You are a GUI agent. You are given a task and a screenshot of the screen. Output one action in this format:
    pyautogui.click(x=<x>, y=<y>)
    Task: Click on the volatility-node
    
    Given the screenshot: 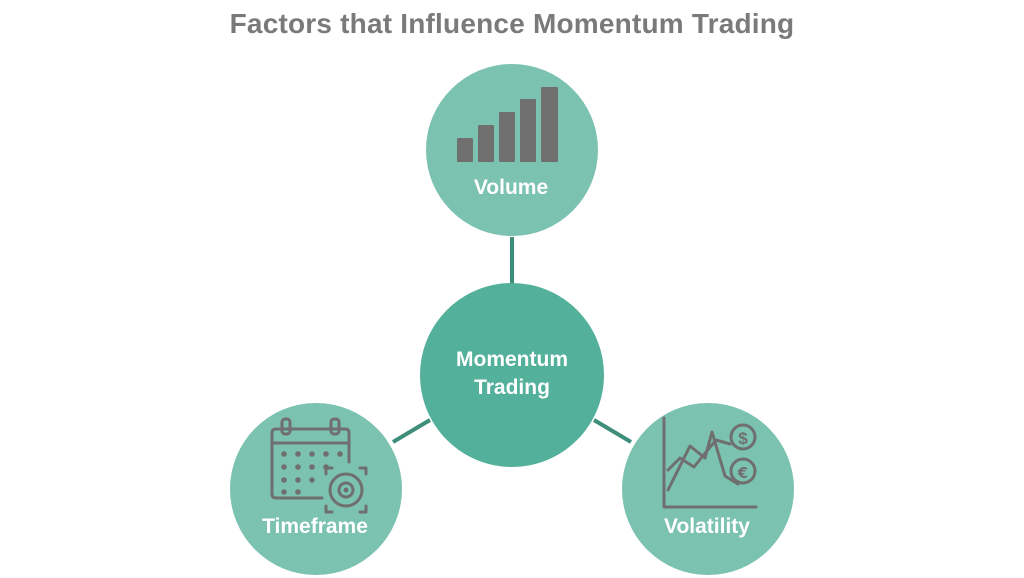 What is the action you would take?
    pyautogui.click(x=708, y=489)
    